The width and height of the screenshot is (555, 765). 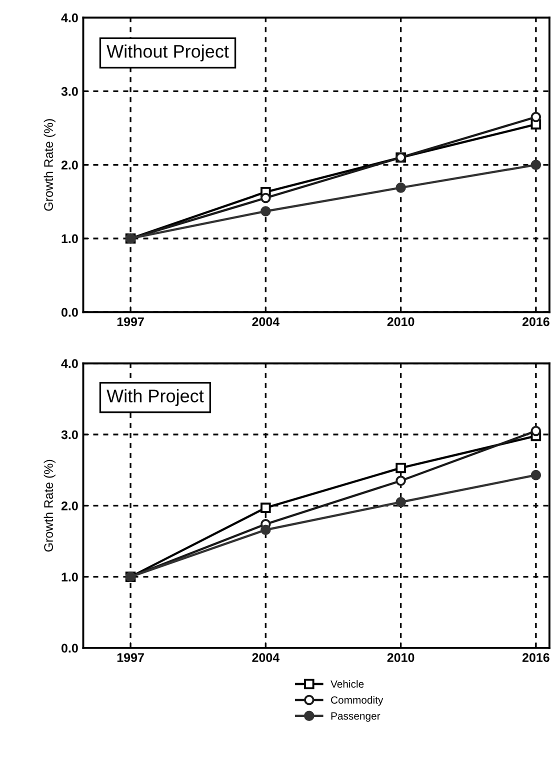 I want to click on text: Without Project, so click(x=167, y=53).